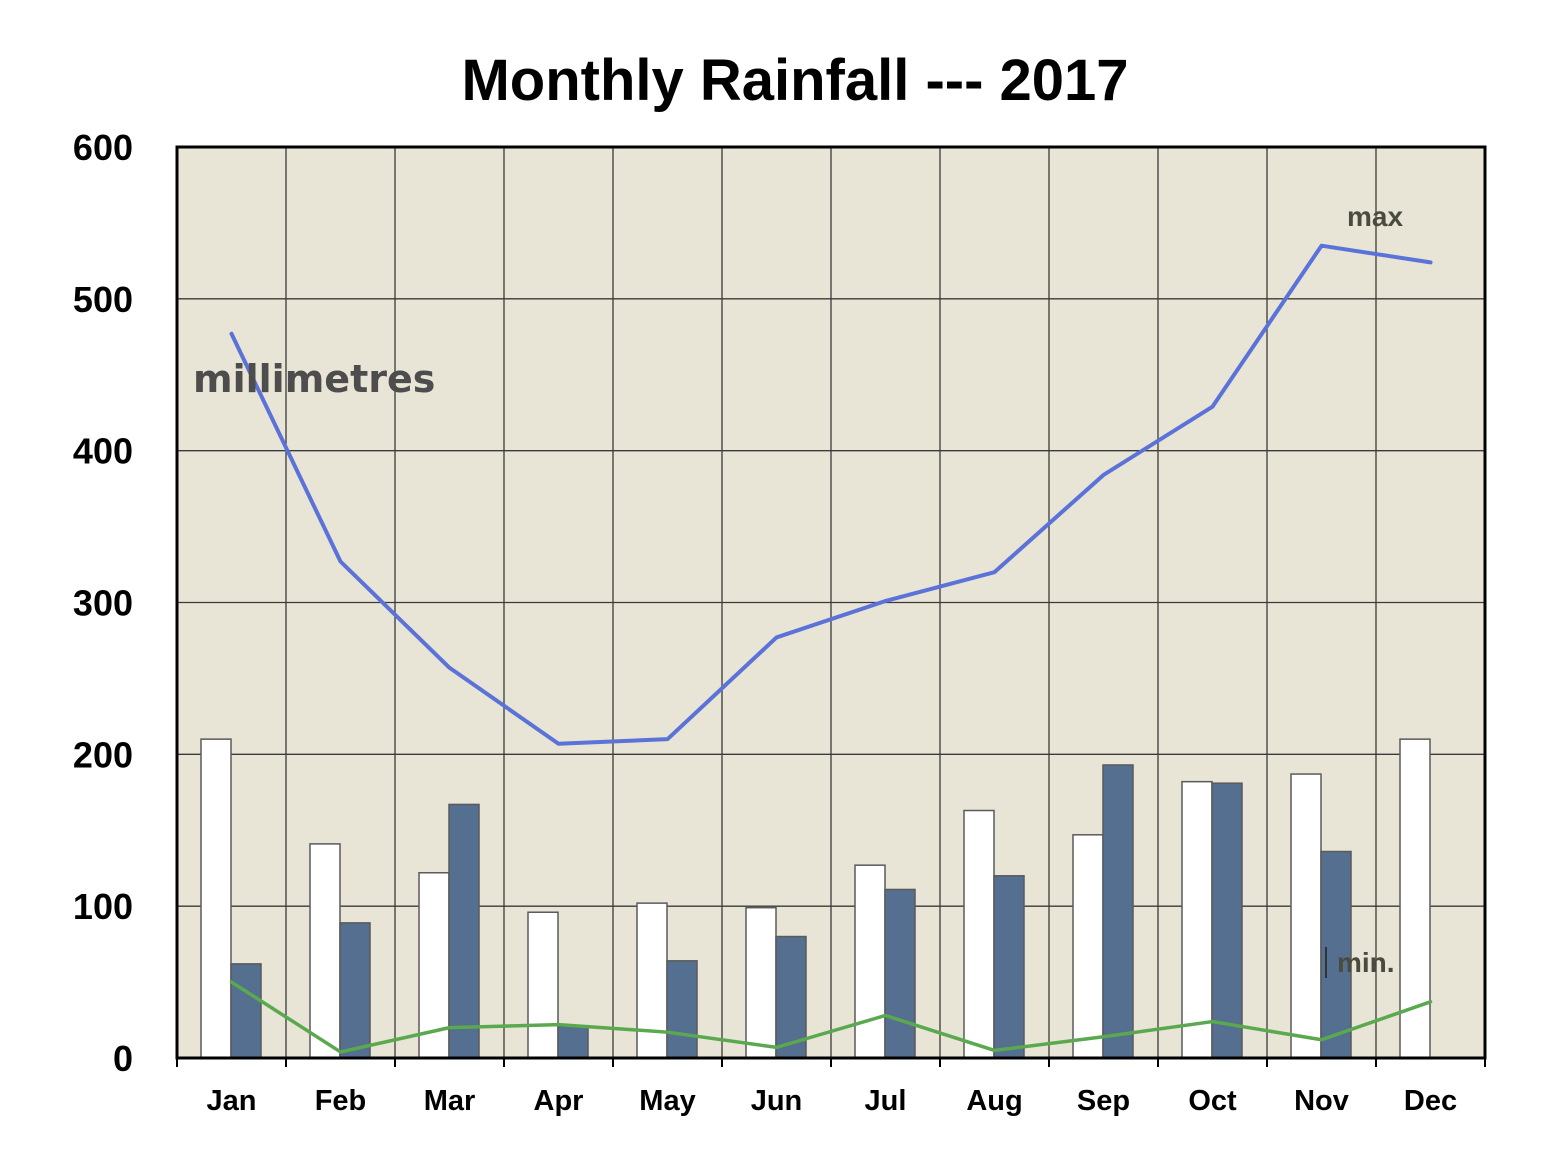 The height and width of the screenshot is (1166, 1564). Describe the element at coordinates (103, 451) in the screenshot. I see `y-tick-label: 400` at that location.